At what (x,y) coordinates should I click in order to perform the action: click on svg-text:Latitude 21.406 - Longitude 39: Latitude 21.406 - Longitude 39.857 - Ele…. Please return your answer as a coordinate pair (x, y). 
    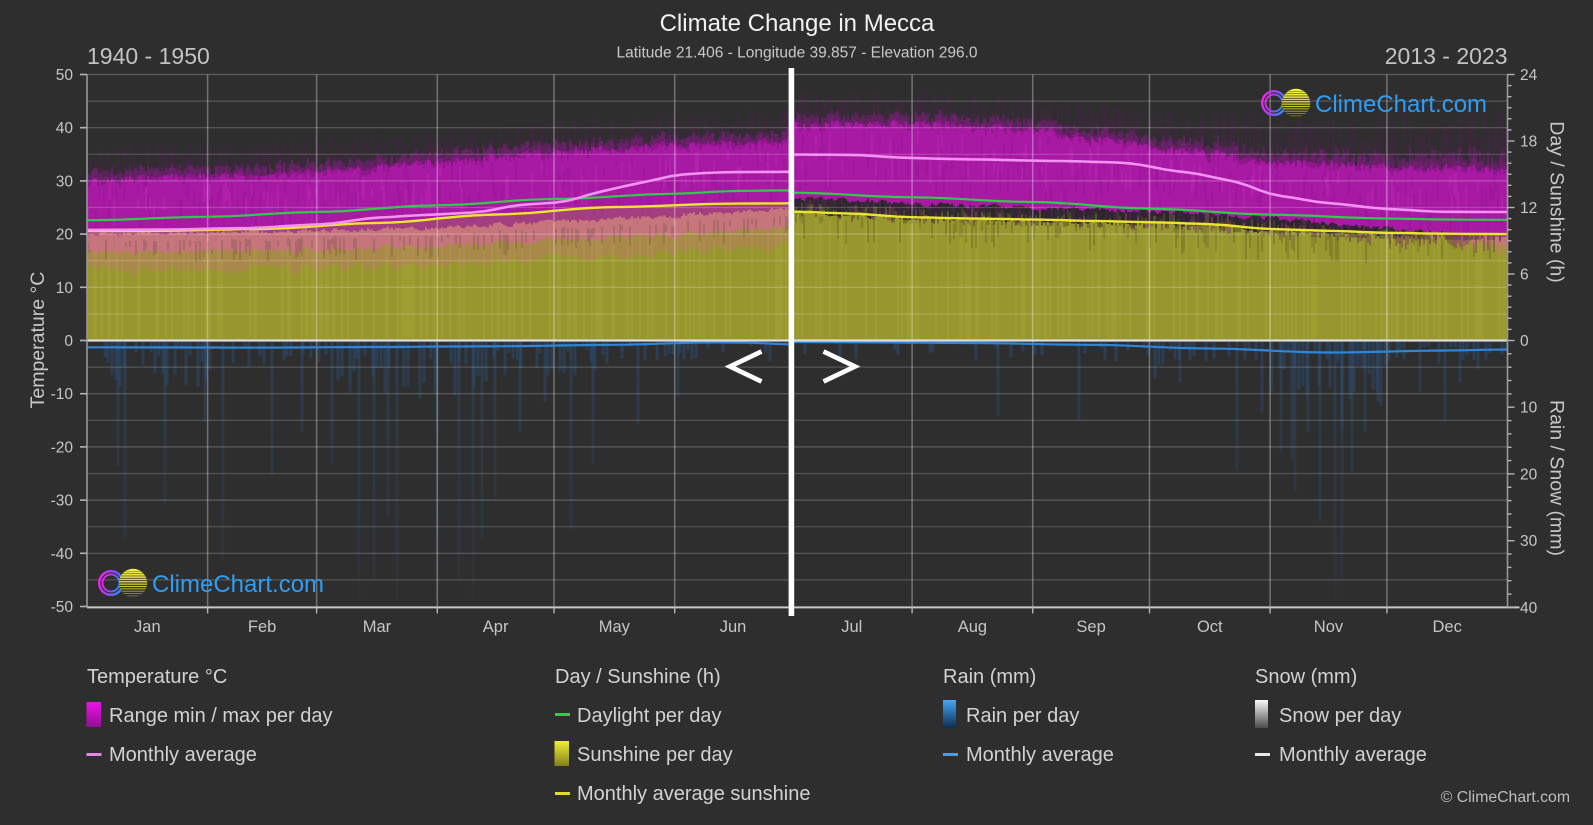
    Looking at the image, I should click on (796, 53).